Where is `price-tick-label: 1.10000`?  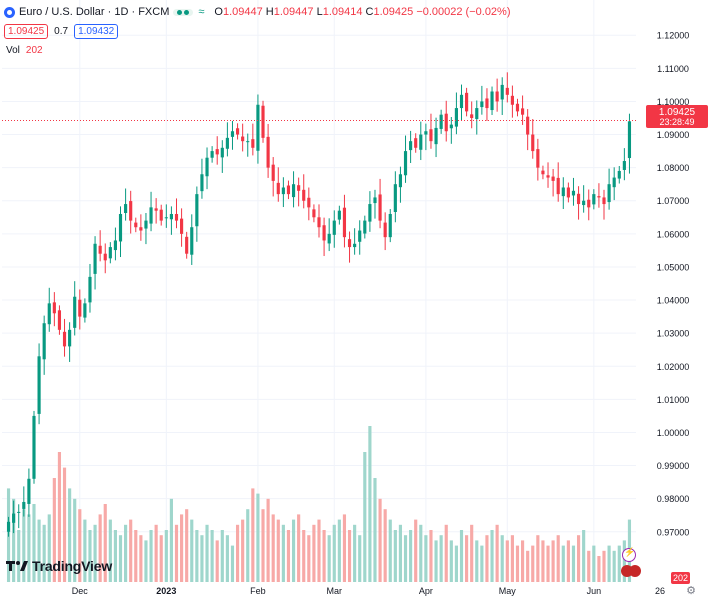
price-tick-label: 1.10000 is located at coordinates (673, 102).